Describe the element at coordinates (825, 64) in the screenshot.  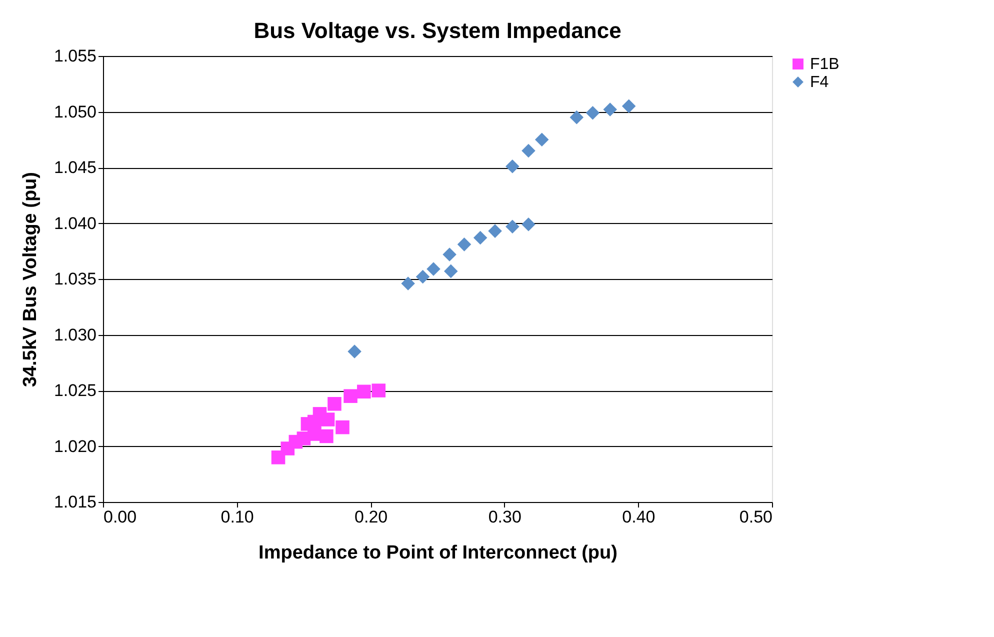
I see `legend-label: F1B` at that location.